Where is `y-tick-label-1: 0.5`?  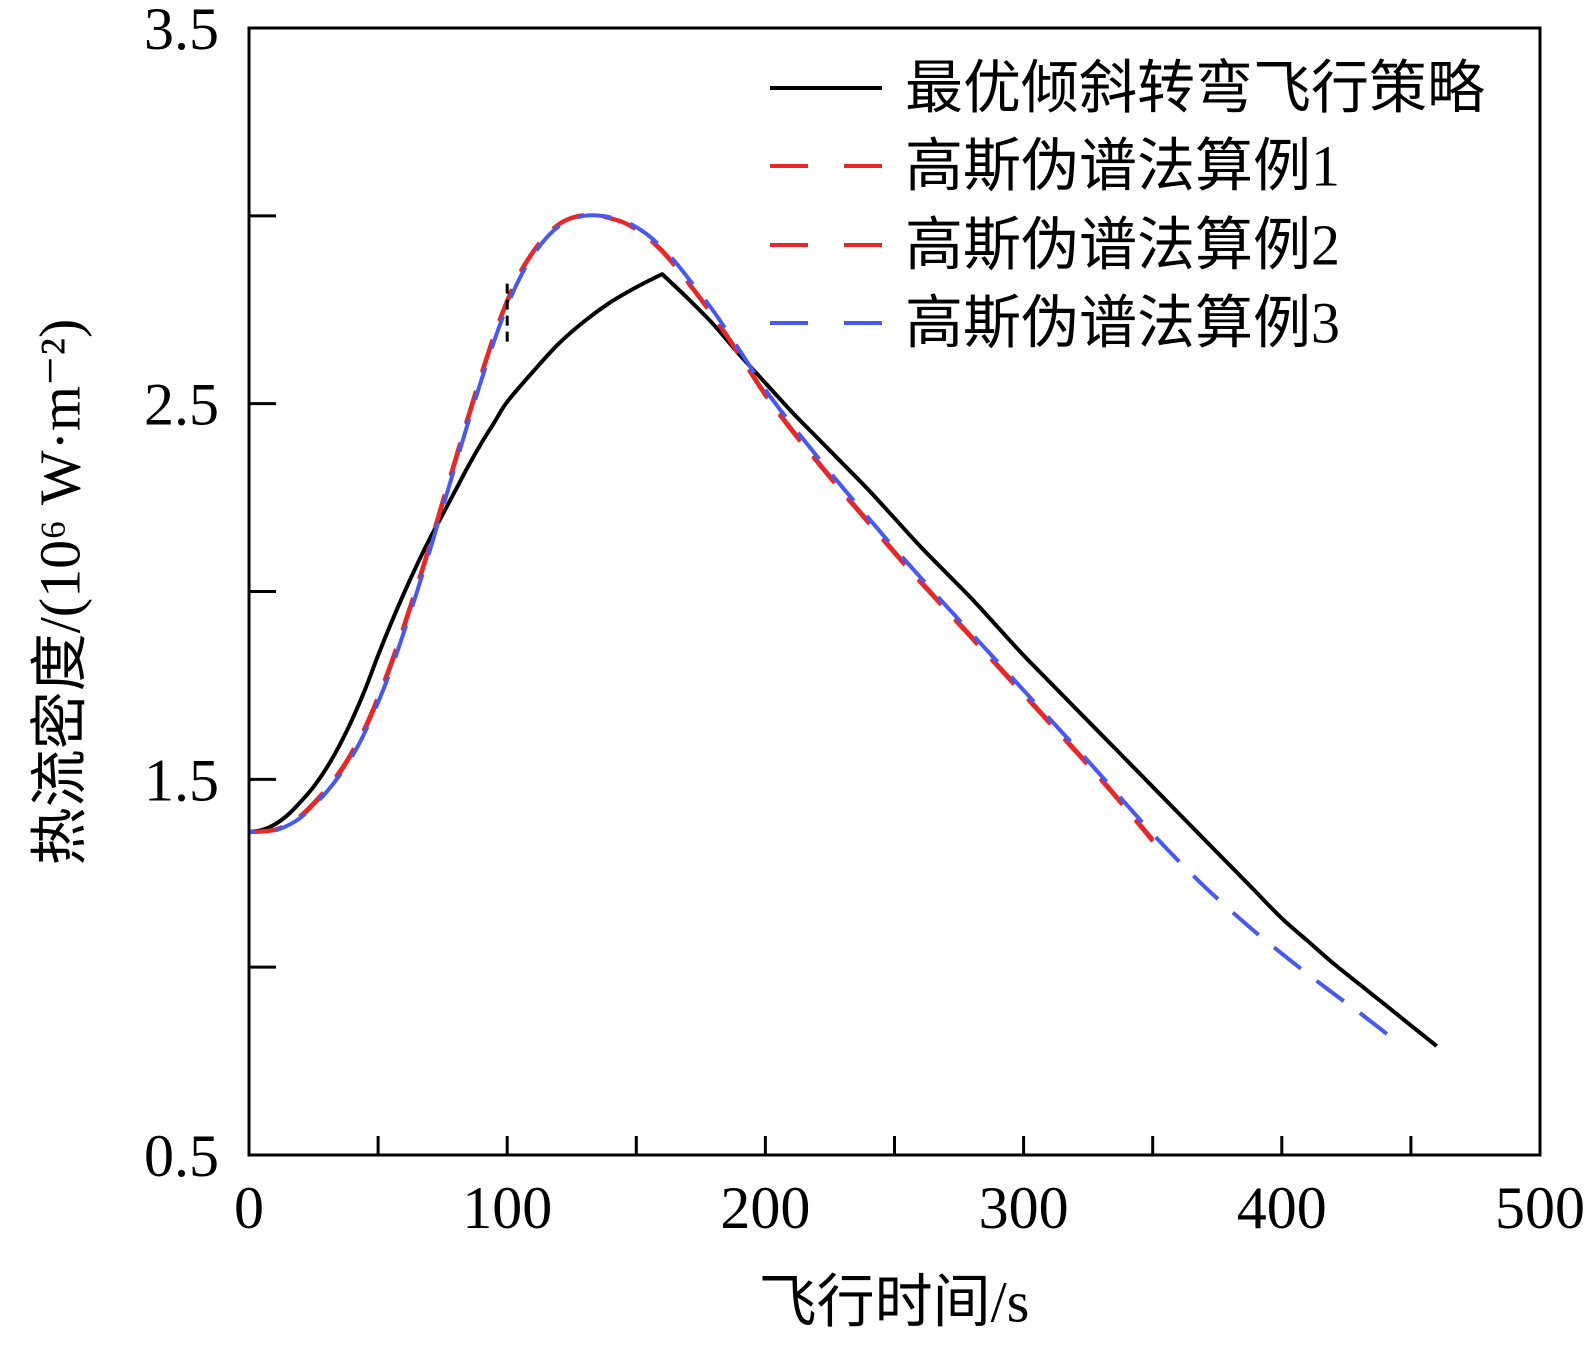
y-tick-label-1: 0.5 is located at coordinates (181, 1156).